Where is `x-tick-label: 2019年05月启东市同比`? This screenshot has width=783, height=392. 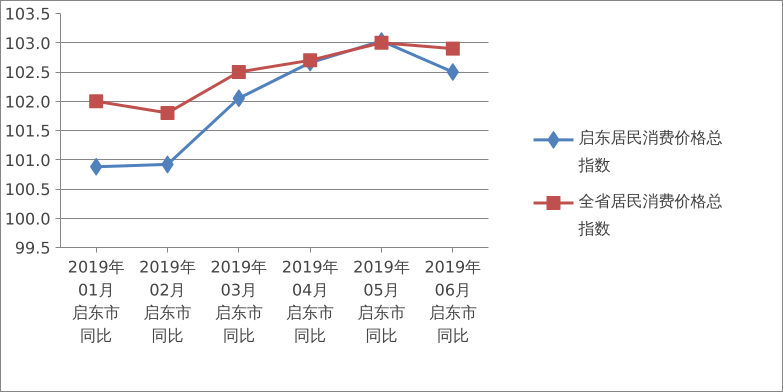 x-tick-label: 2019年05月启东市同比 is located at coordinates (381, 301).